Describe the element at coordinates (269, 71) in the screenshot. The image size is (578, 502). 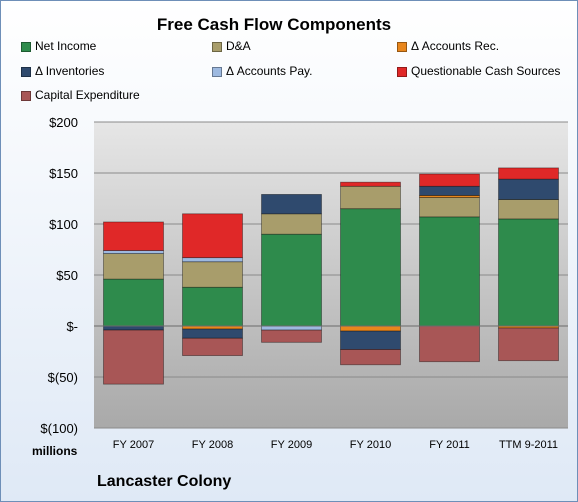
I see `legend-label: Δ Accounts Pay.` at that location.